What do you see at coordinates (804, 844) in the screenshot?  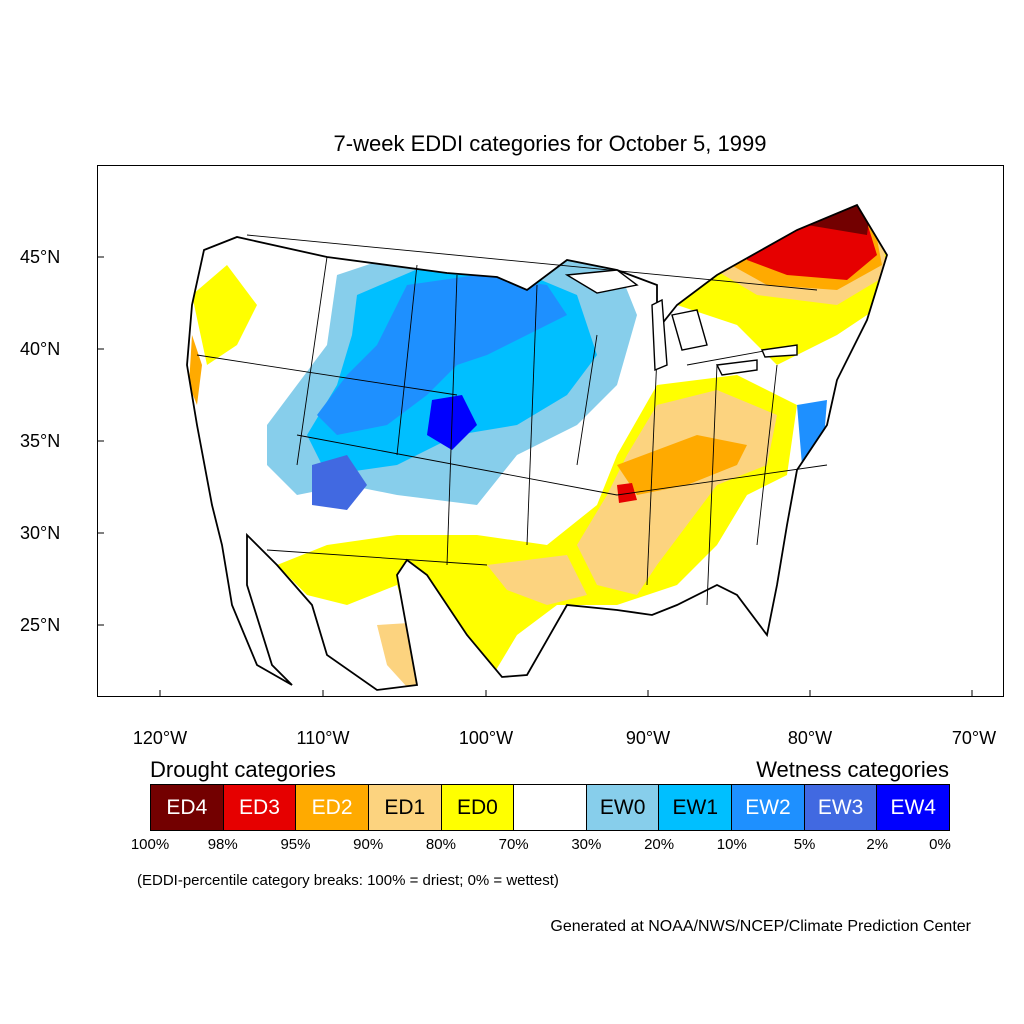 I see `legend-break-label: 5%` at bounding box center [804, 844].